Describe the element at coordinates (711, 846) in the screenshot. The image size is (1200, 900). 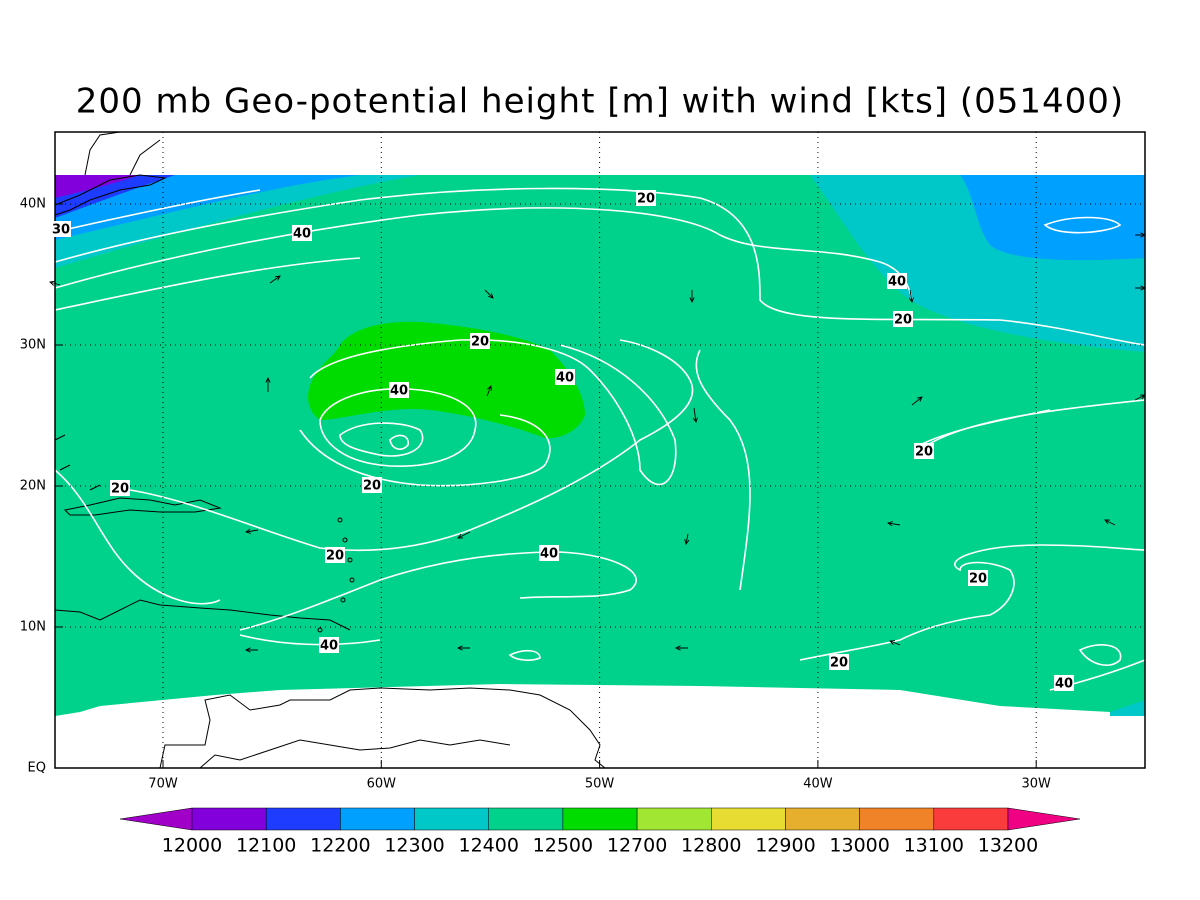
I see `colorbar-label: 12800` at that location.